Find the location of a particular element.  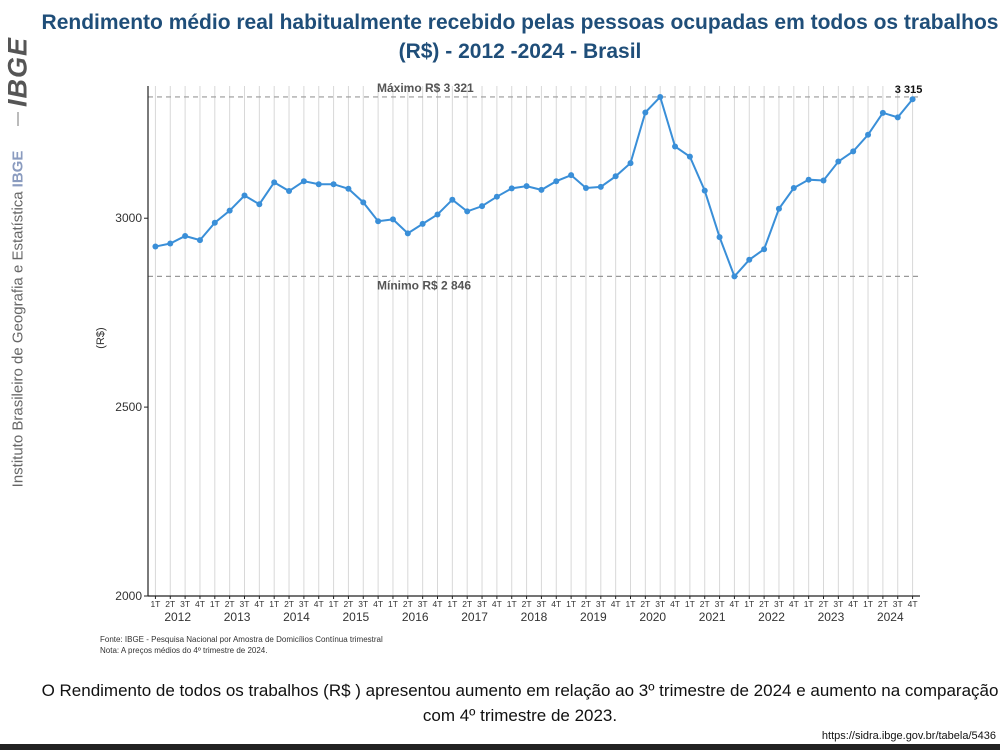

x-year-label: 2018 is located at coordinates (534, 617).